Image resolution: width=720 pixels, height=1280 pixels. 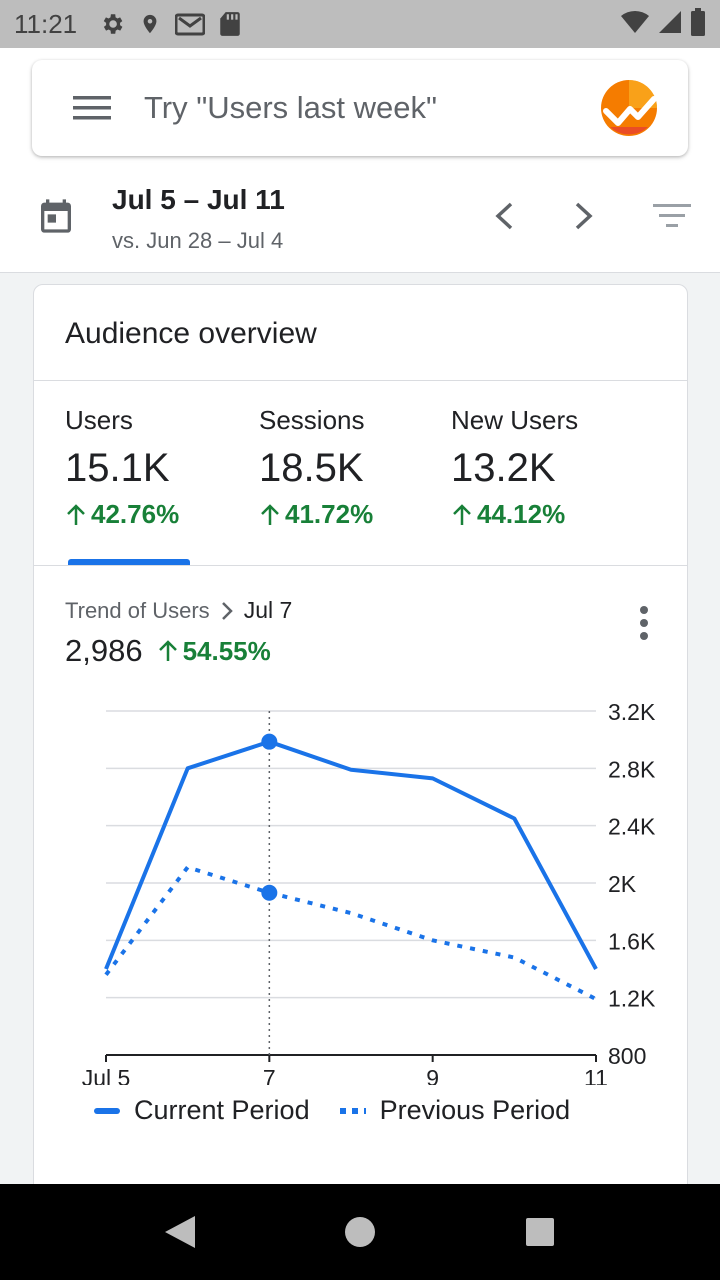 I want to click on status-time: 11:21, so click(x=46, y=23).